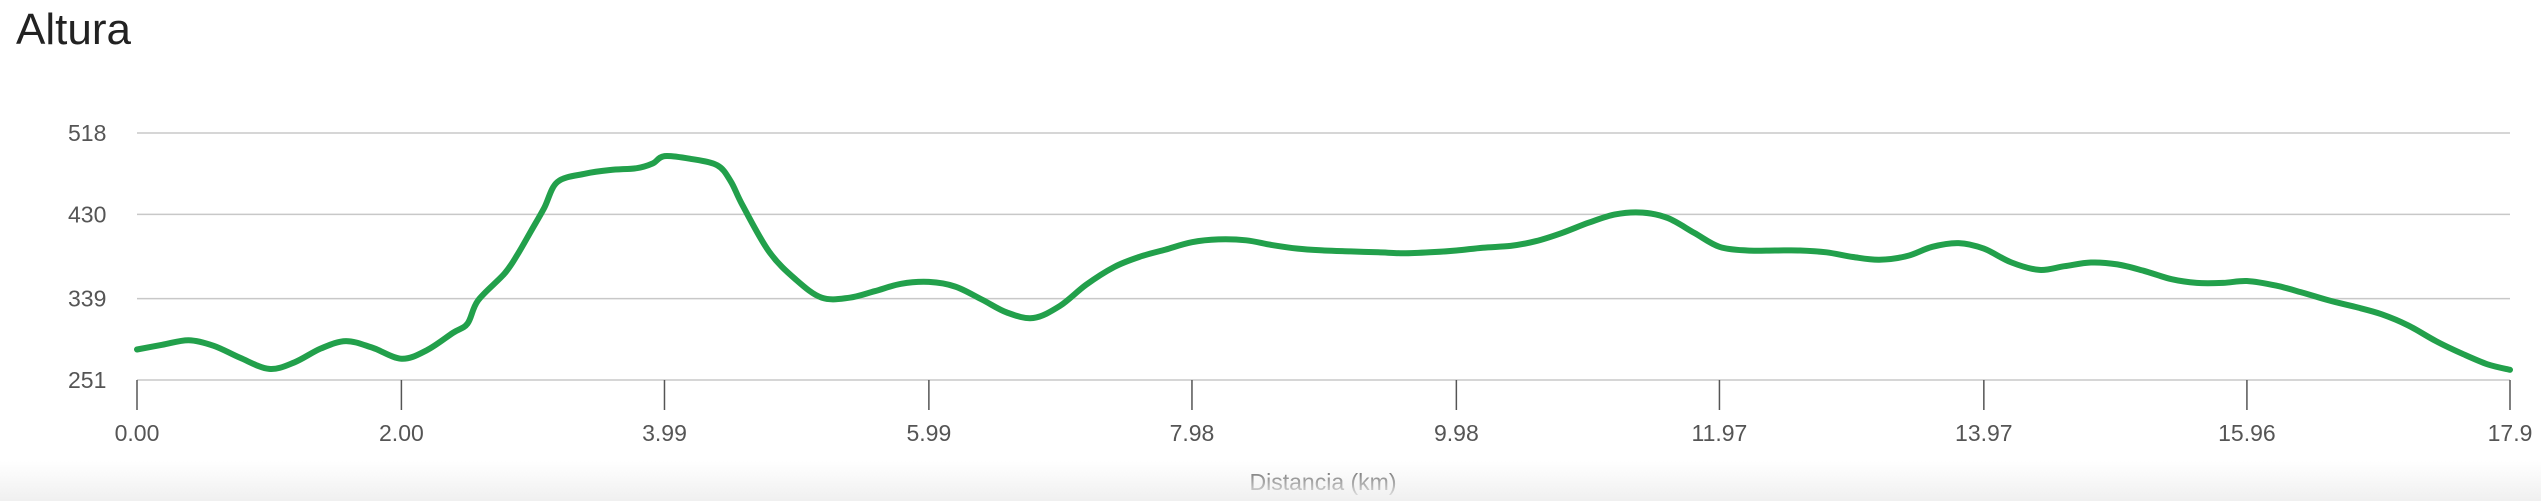 The image size is (2541, 501). What do you see at coordinates (664, 433) in the screenshot?
I see `x-tick-label: 3.99` at bounding box center [664, 433].